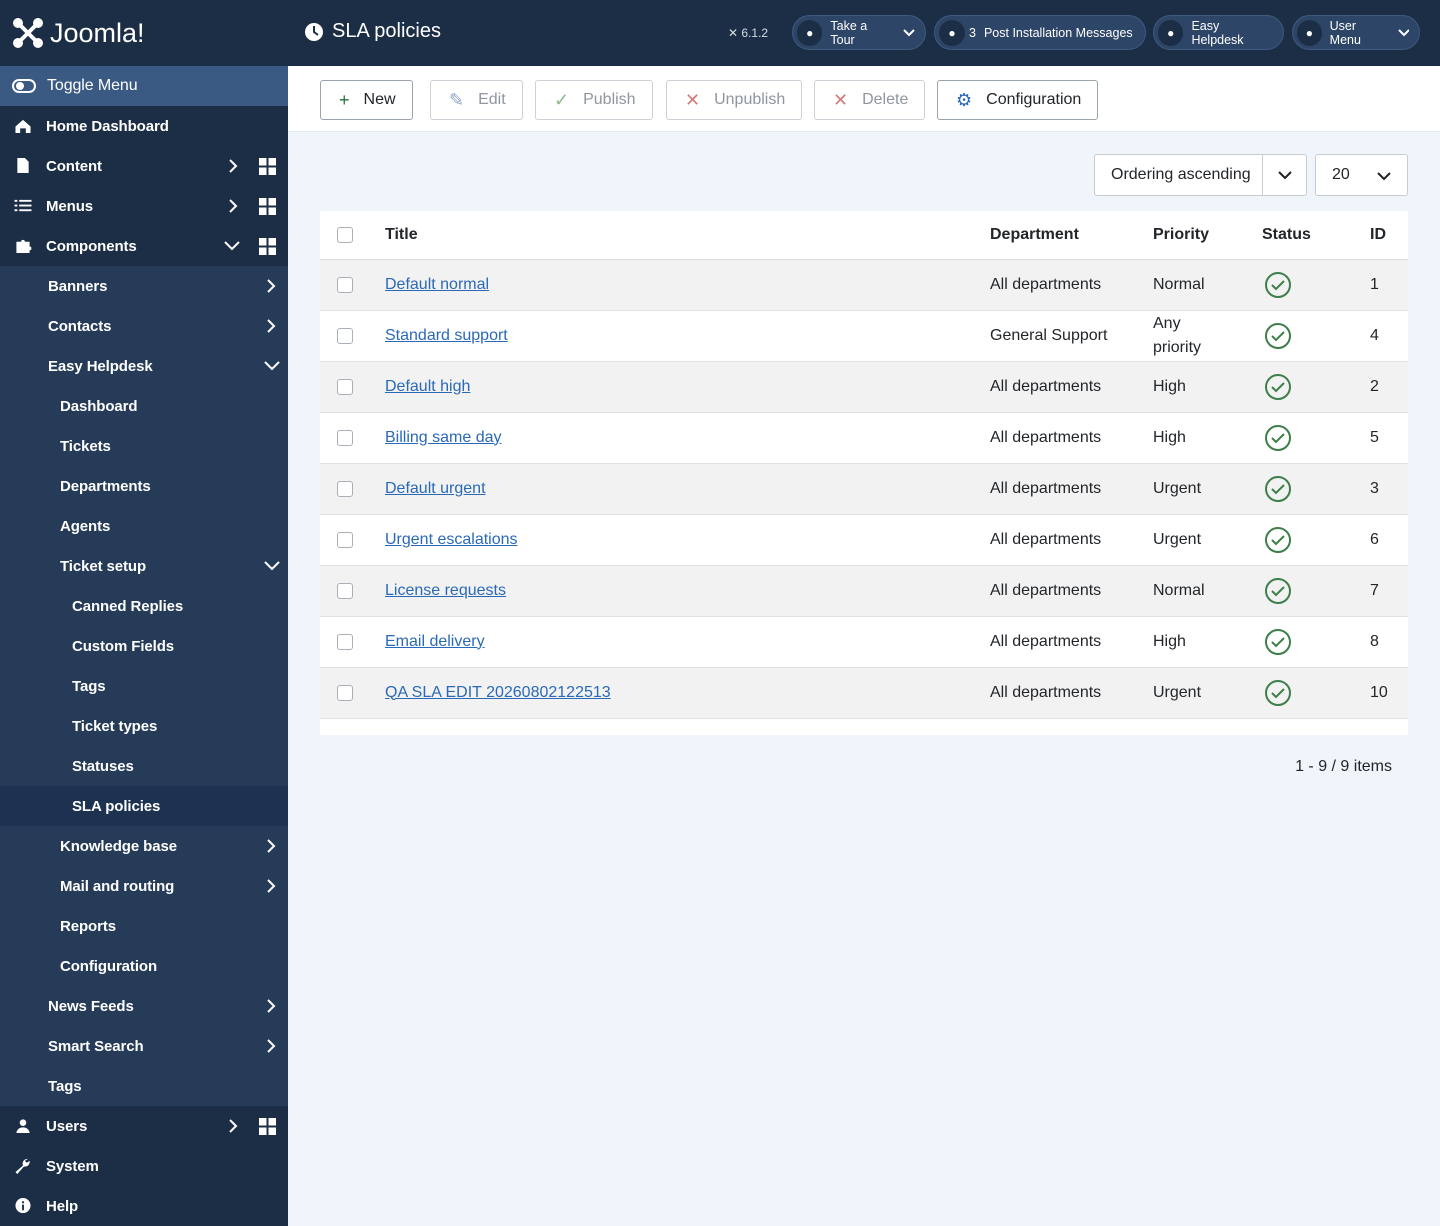  I want to click on menu-item: Mail and routing, so click(144, 886).